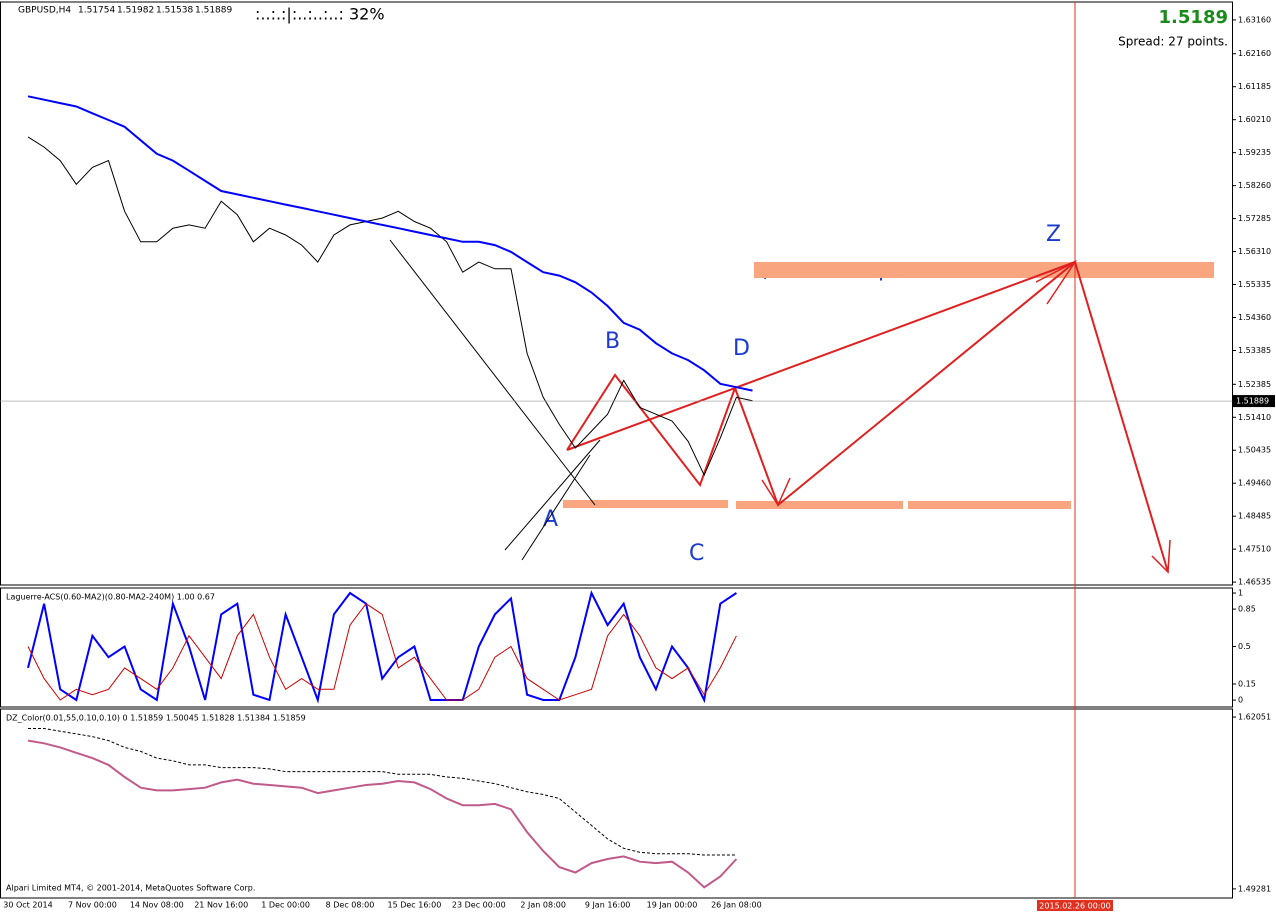 The image size is (1276, 914). Describe the element at coordinates (1254, 284) in the screenshot. I see `y-tick-label: 1.55335` at that location.